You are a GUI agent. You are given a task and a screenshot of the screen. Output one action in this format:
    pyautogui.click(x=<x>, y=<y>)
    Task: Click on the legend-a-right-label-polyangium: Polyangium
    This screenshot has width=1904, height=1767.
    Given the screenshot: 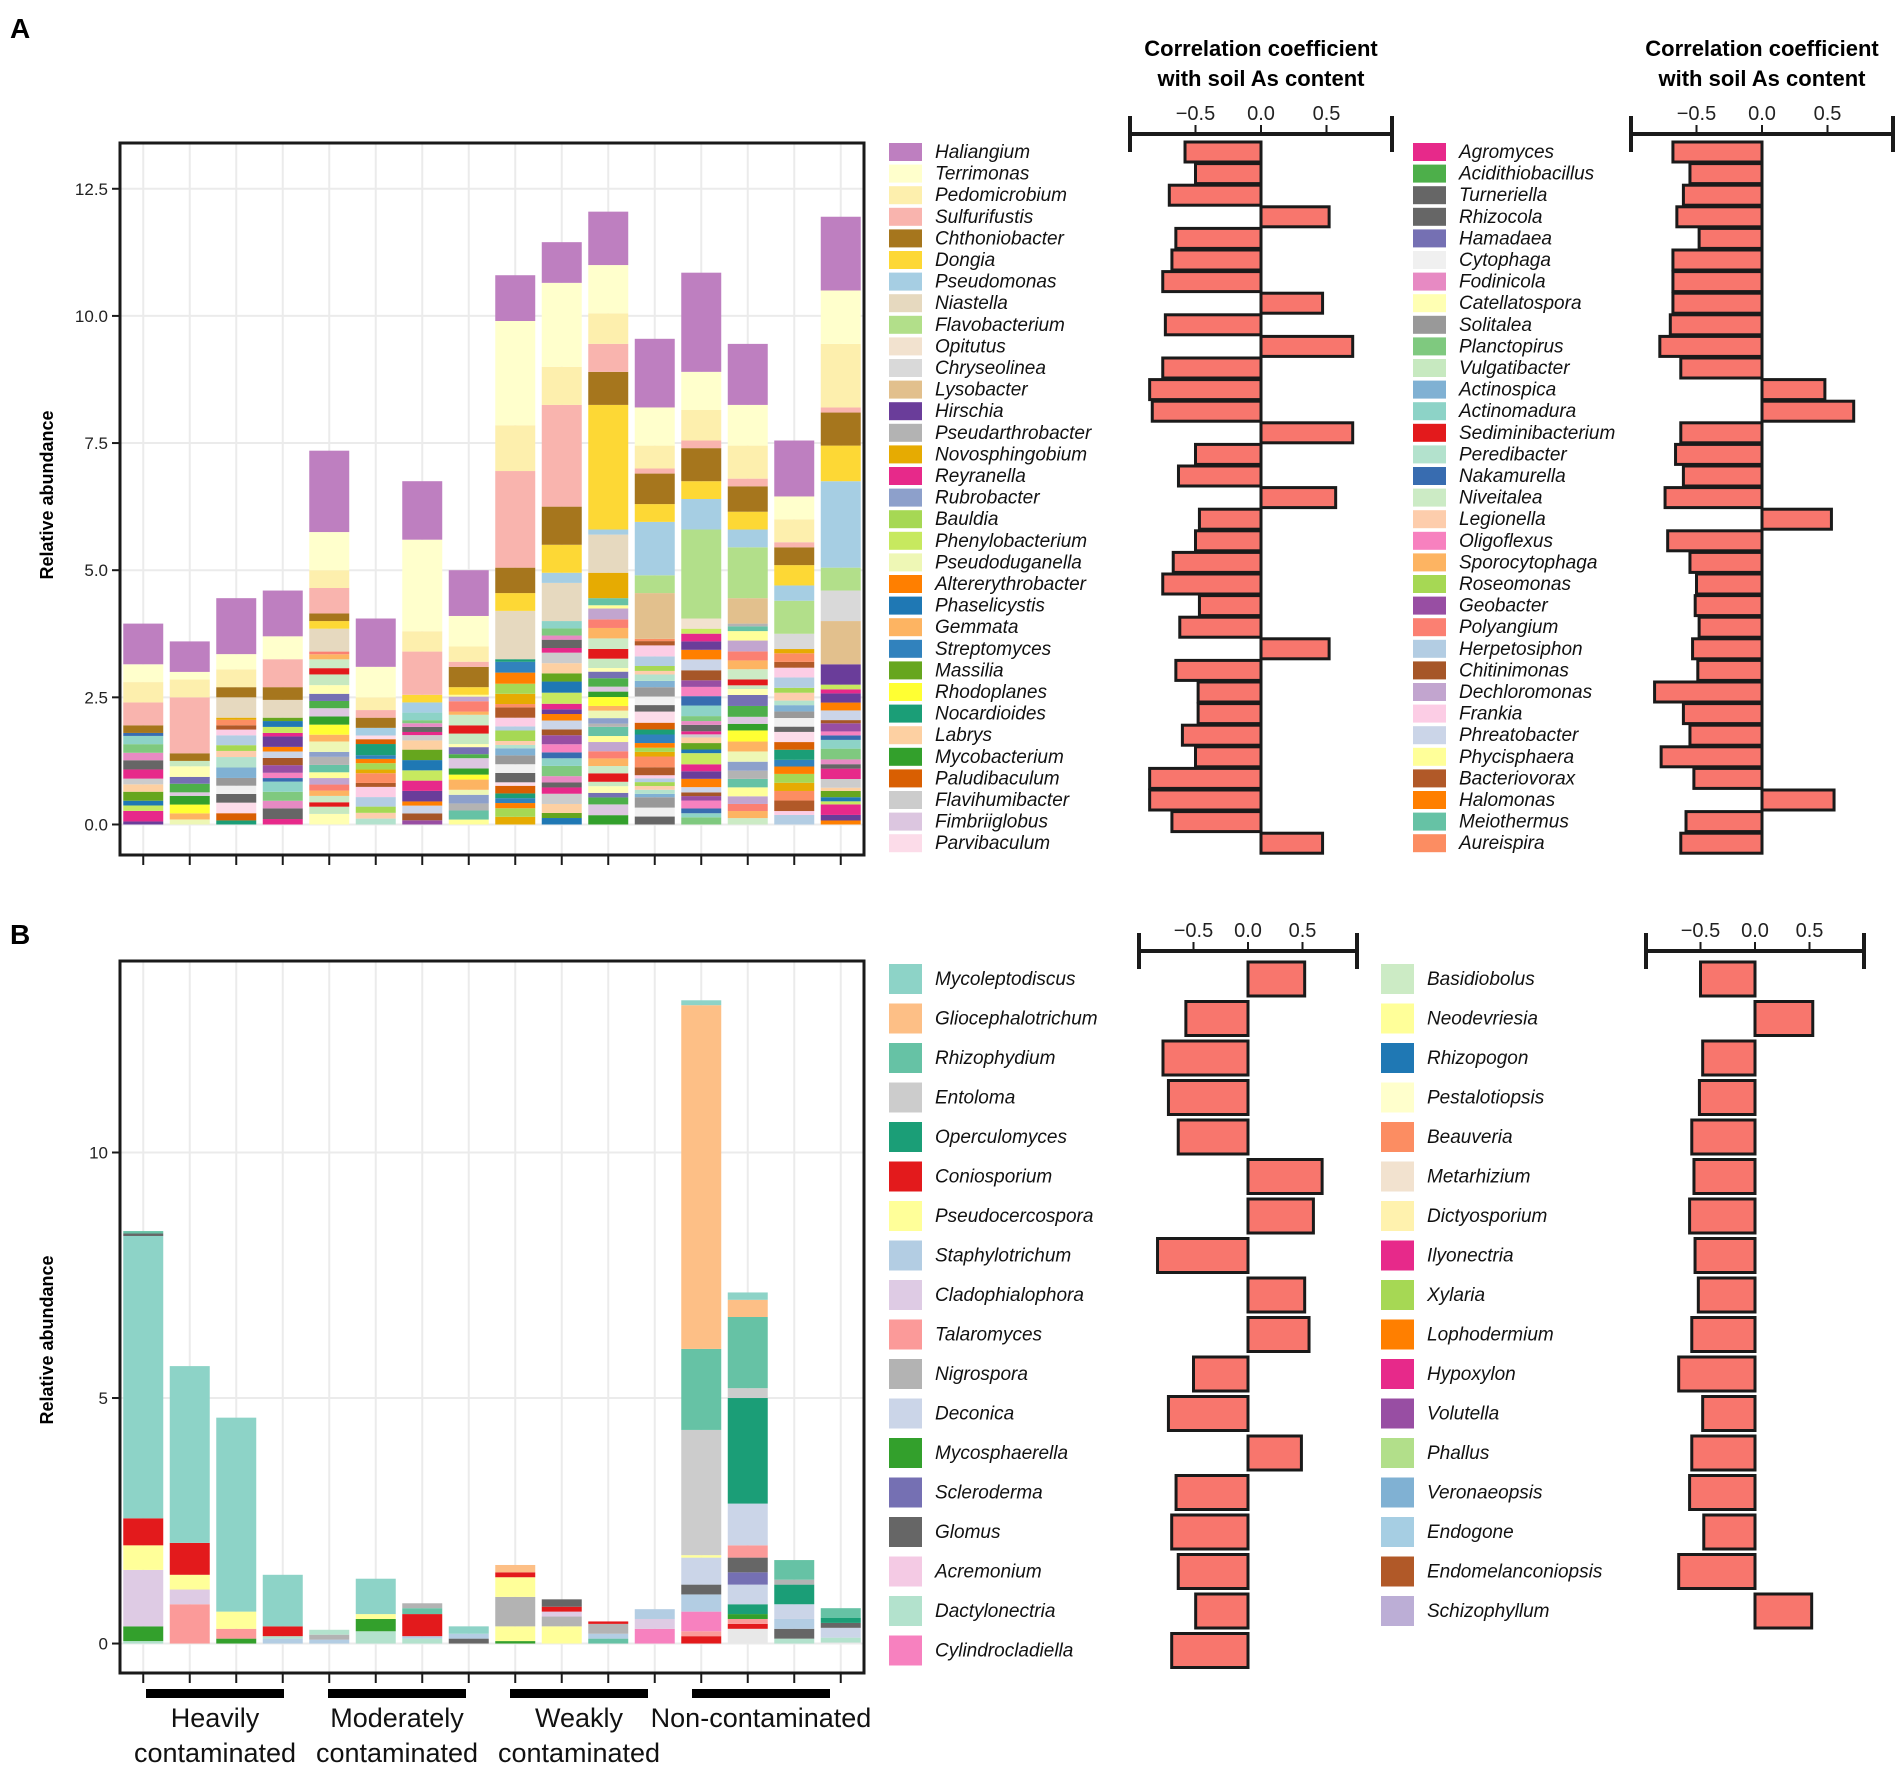 What is the action you would take?
    pyautogui.click(x=1508, y=627)
    